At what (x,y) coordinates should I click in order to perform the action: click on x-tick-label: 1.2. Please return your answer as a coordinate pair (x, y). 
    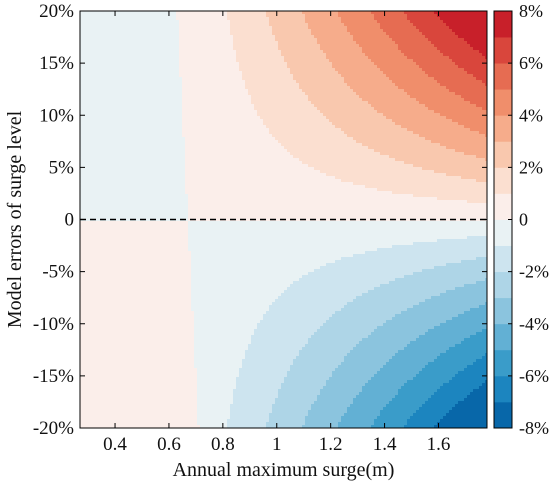
    Looking at the image, I should click on (331, 444).